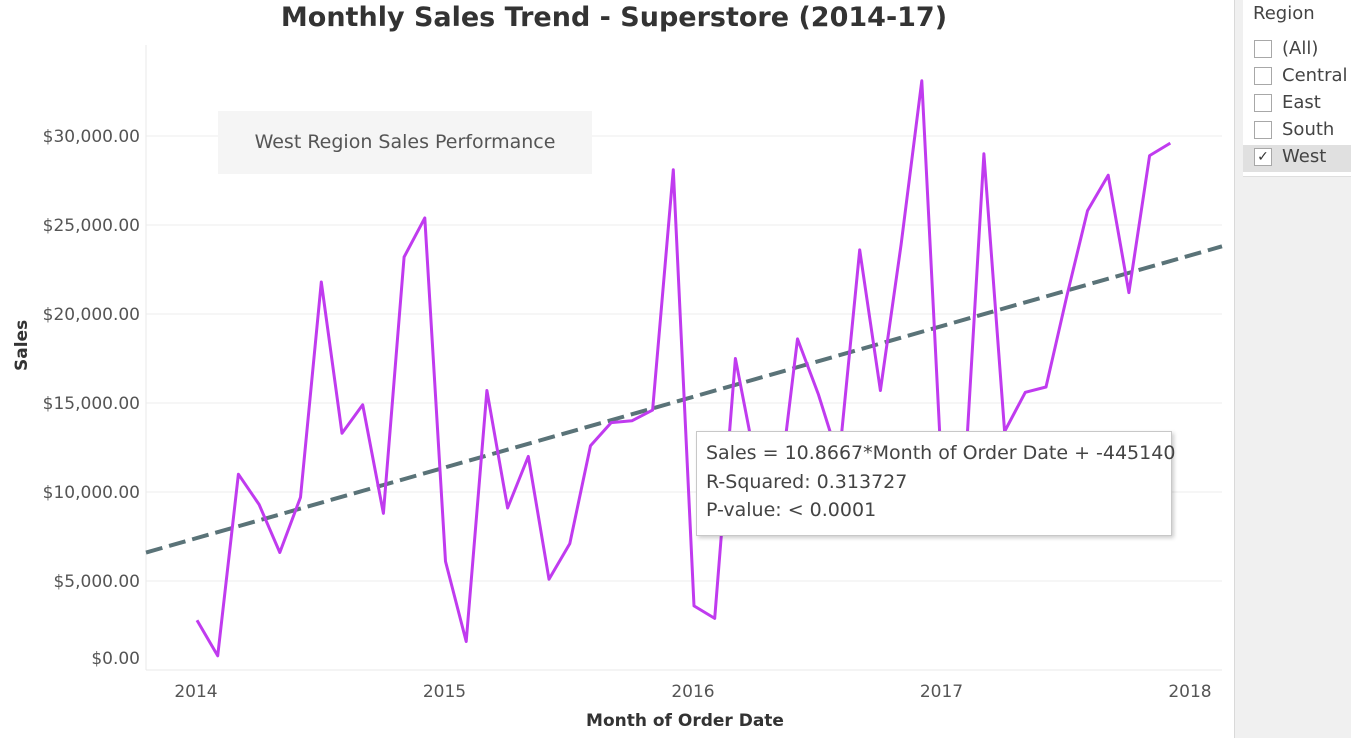 The image size is (1351, 738). Describe the element at coordinates (91, 404) in the screenshot. I see `y-tick-label: $15,000.00` at that location.